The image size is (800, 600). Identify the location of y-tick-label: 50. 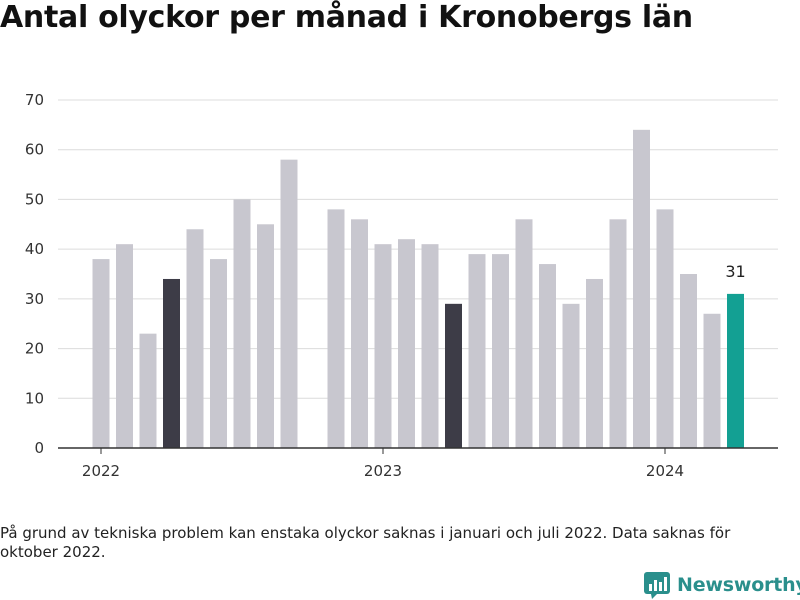
(34, 199).